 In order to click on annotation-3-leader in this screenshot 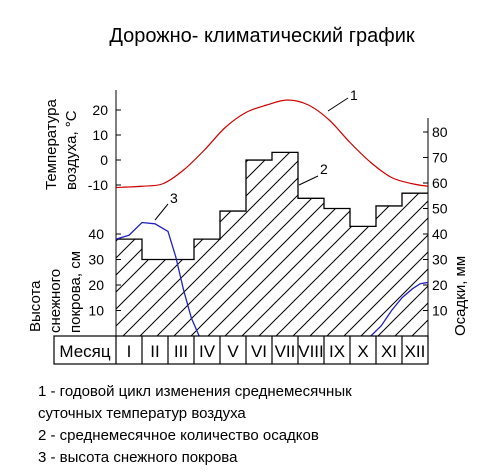, I will do `click(161, 212)`.